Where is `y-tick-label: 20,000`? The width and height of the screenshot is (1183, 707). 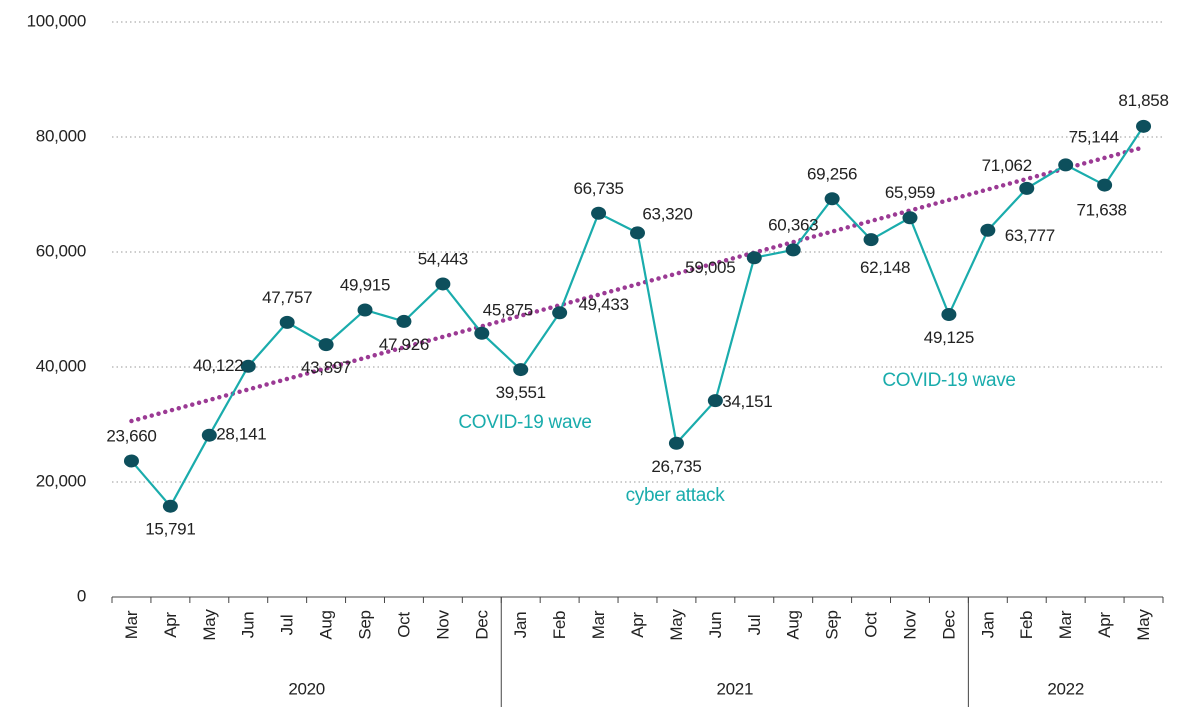
y-tick-label: 20,000 is located at coordinates (61, 480).